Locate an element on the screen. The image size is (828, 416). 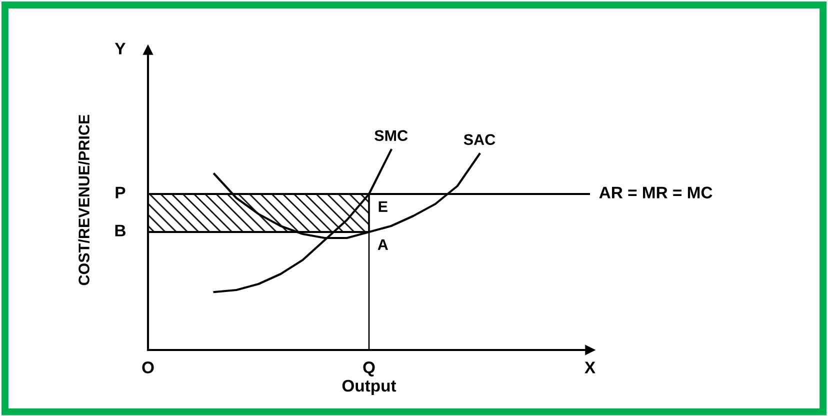
annotation: E is located at coordinates (383, 206).